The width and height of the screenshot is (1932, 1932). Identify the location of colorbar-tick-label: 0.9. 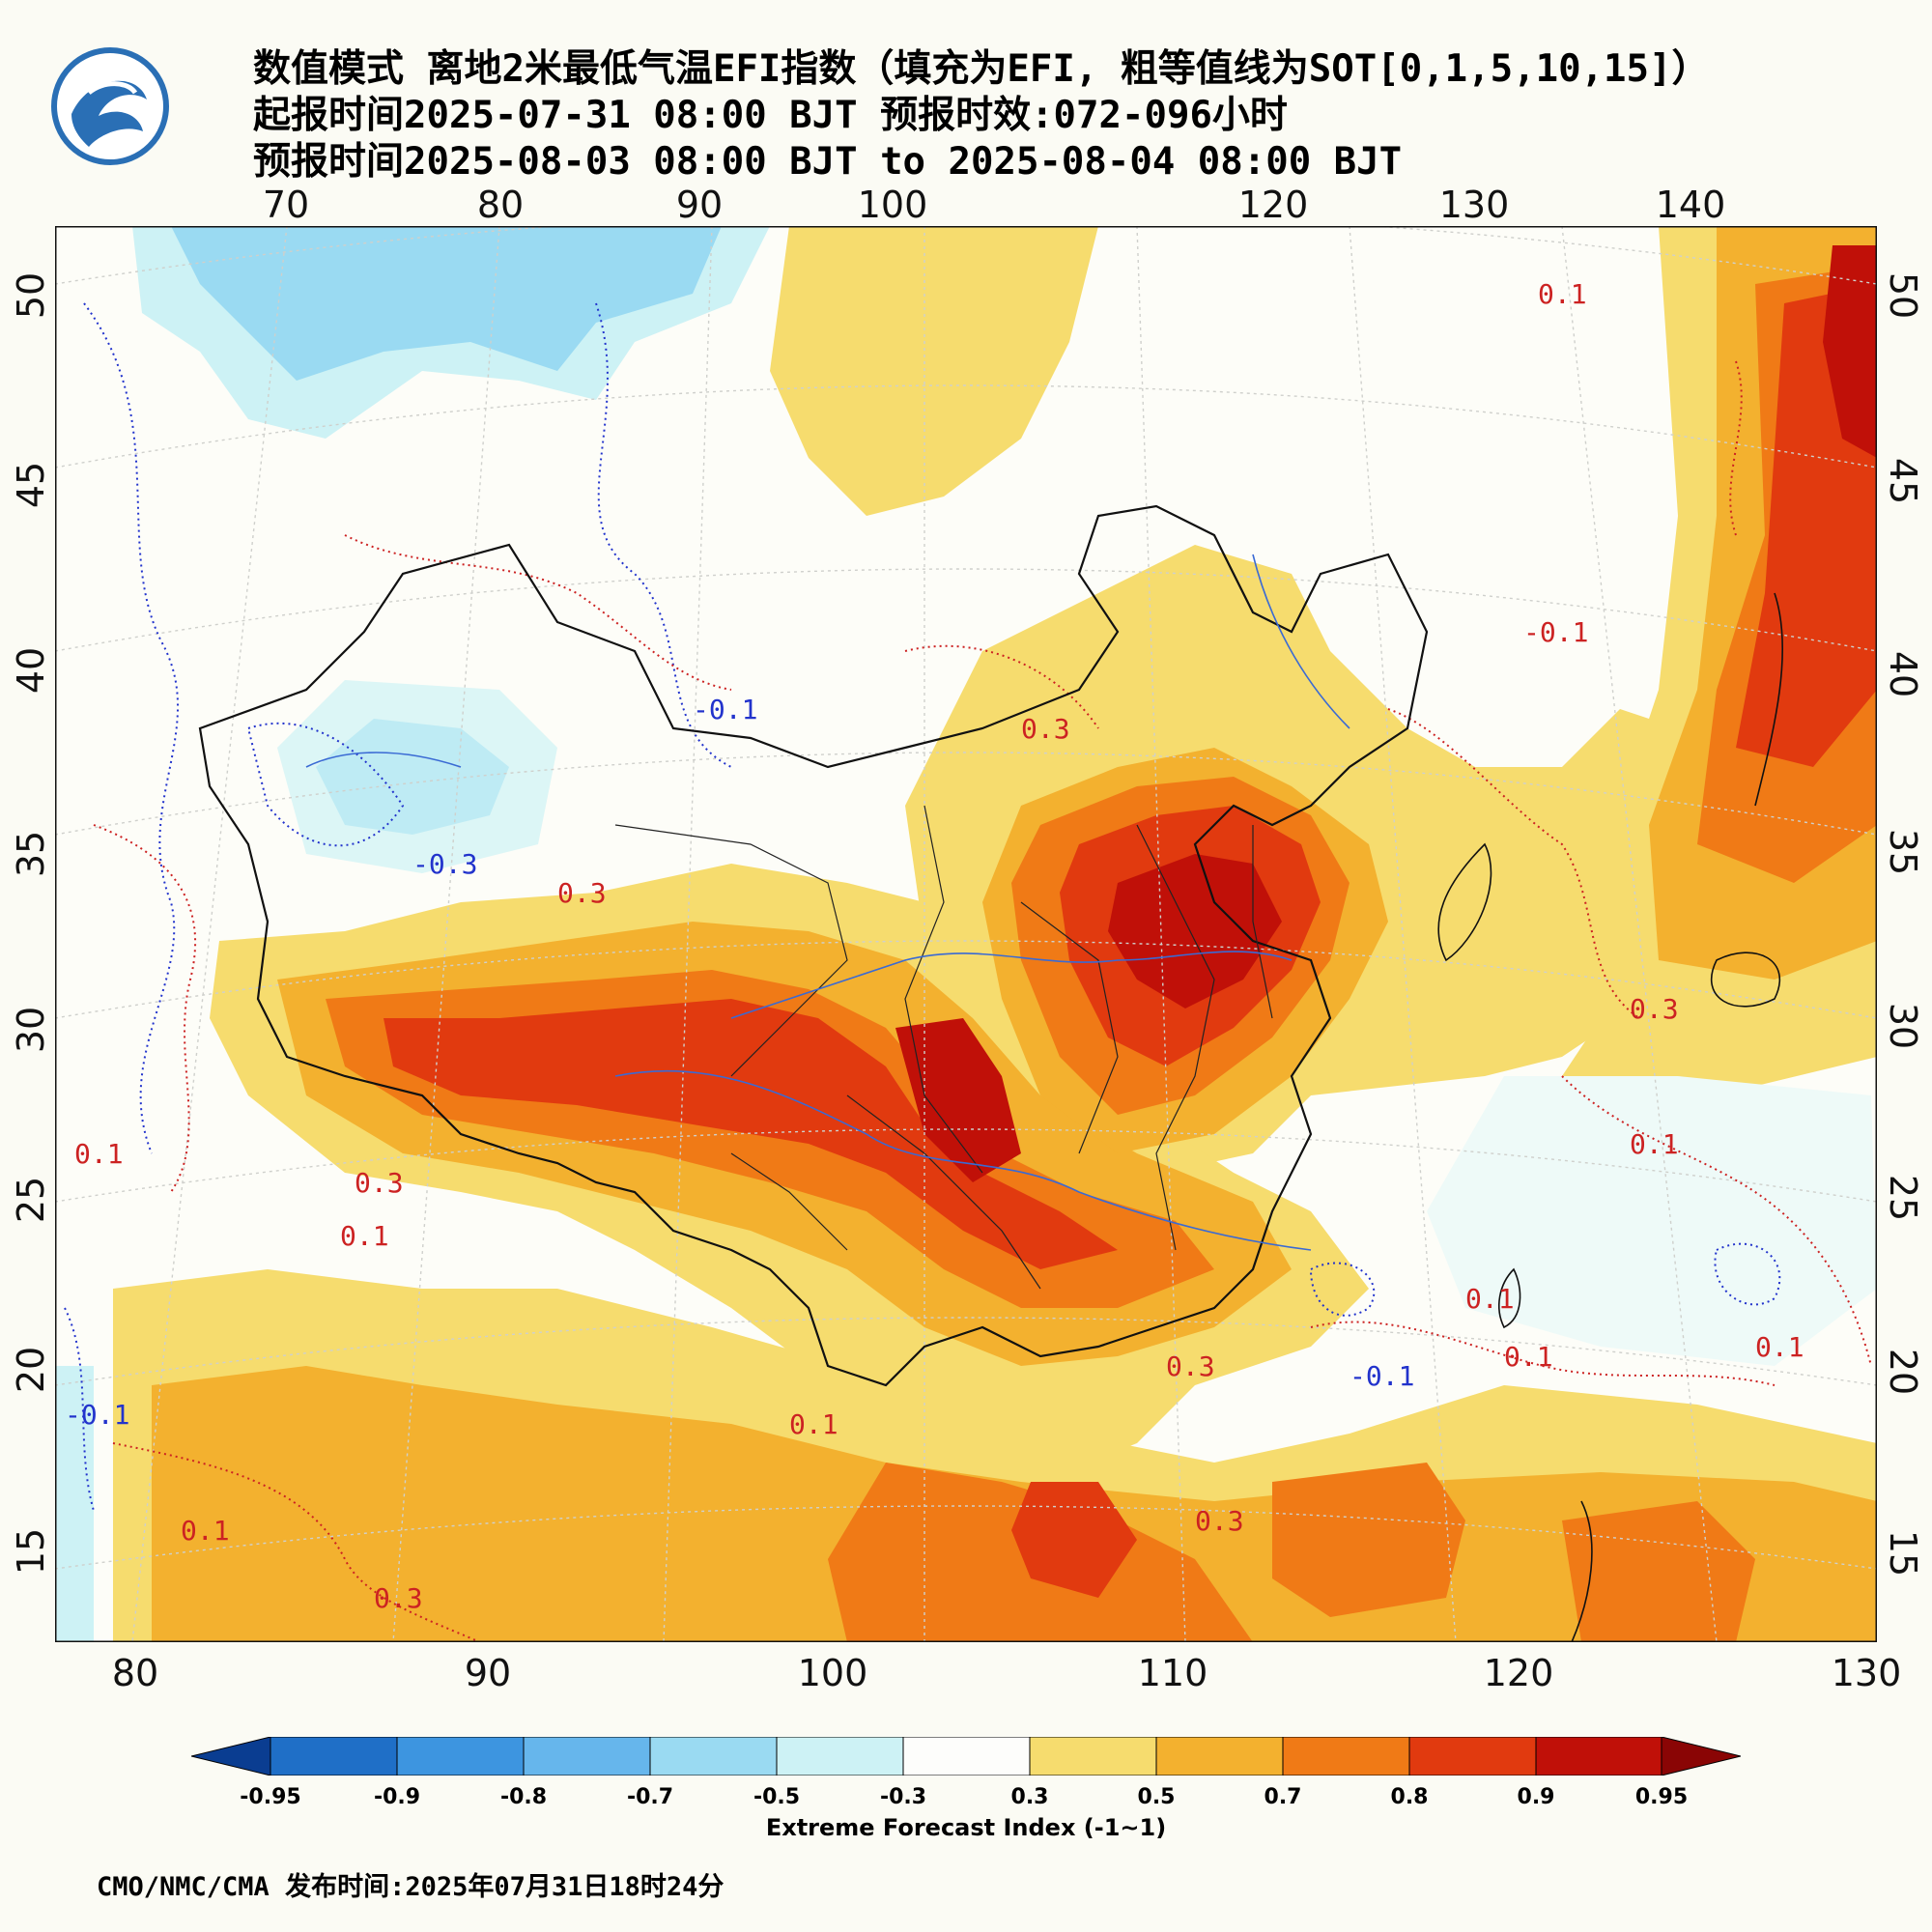
(1536, 1797).